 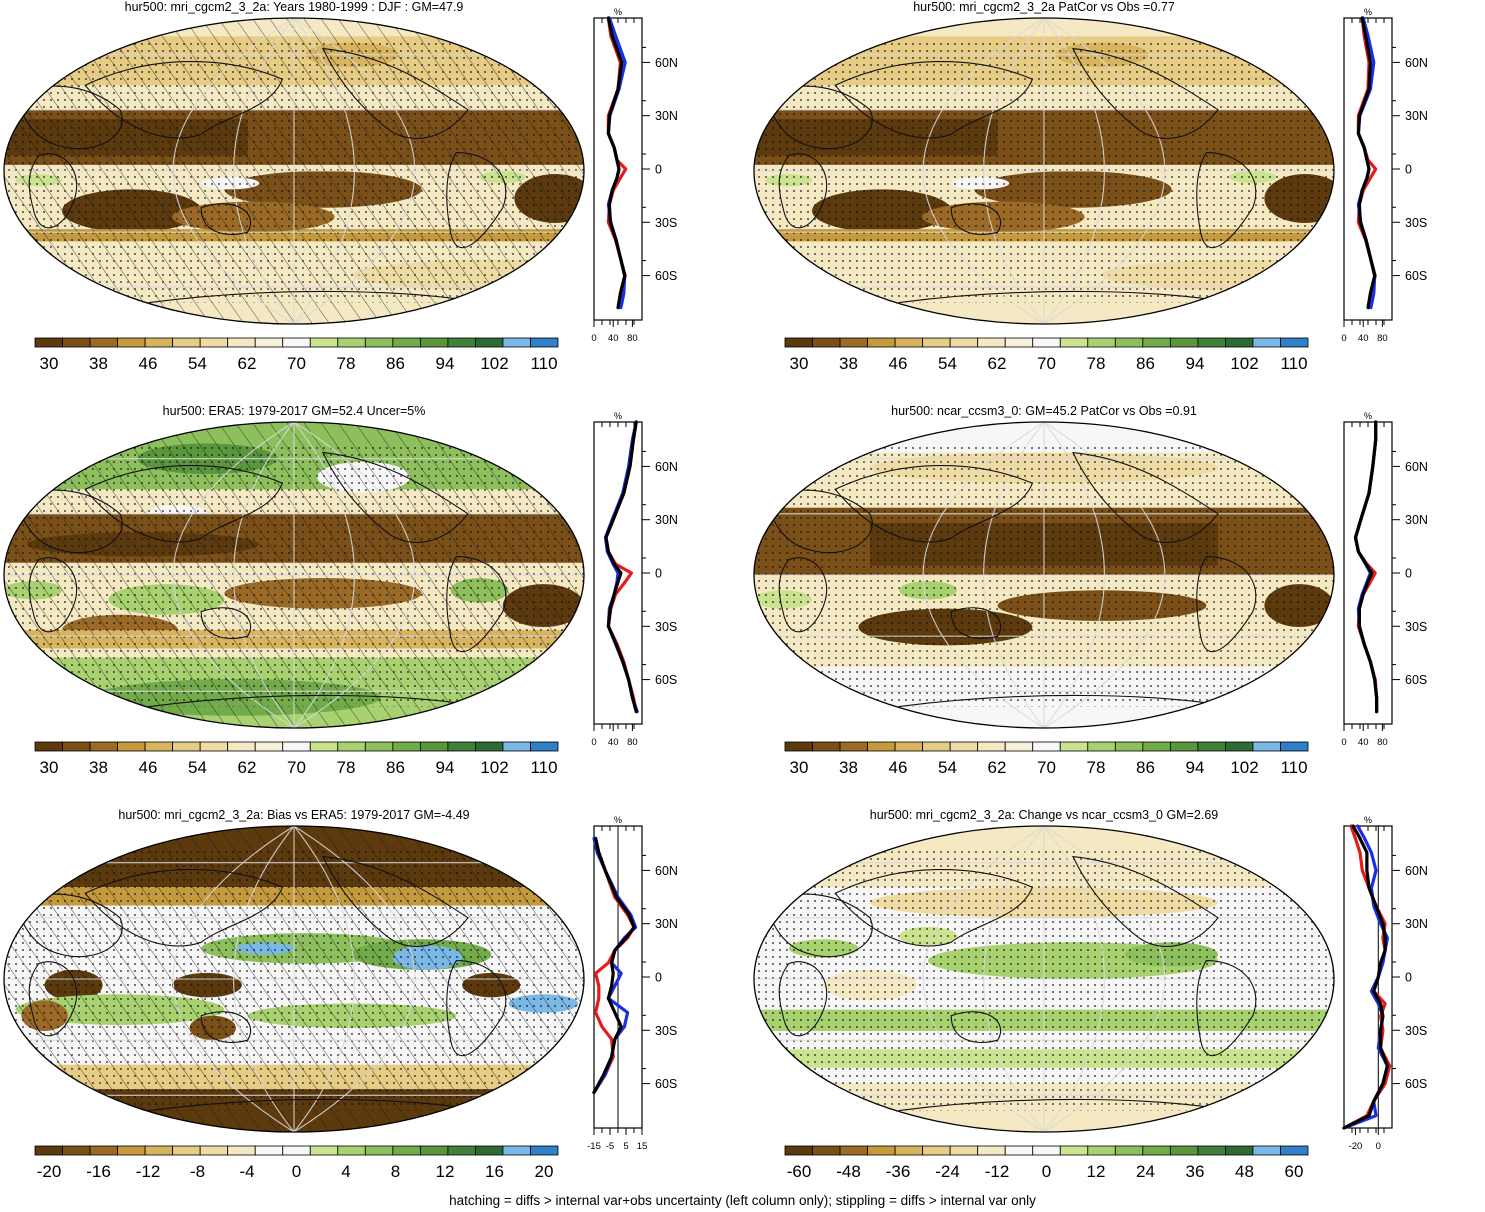 What do you see at coordinates (1096, 1171) in the screenshot?
I see `colorbar-label: 12` at bounding box center [1096, 1171].